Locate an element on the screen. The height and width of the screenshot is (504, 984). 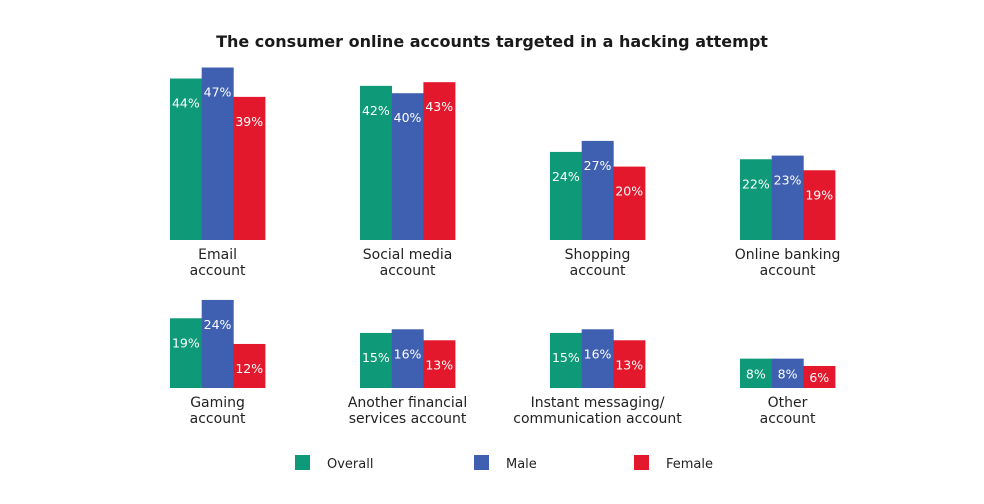
legend-item-male: Male is located at coordinates (505, 463).